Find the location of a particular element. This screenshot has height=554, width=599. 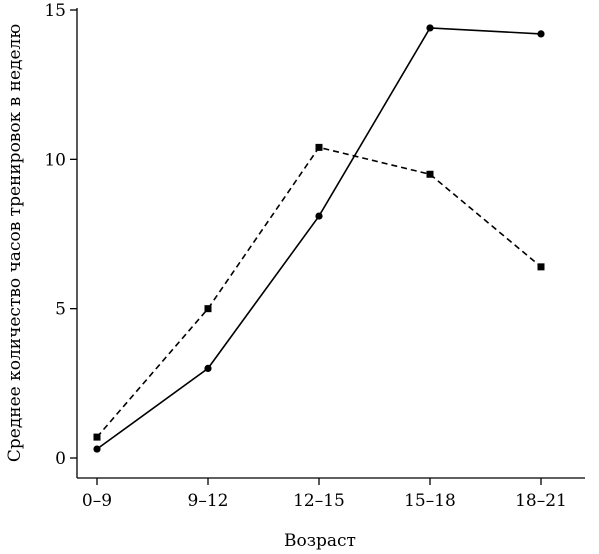

x-tick-label: 0–9 is located at coordinates (97, 501).